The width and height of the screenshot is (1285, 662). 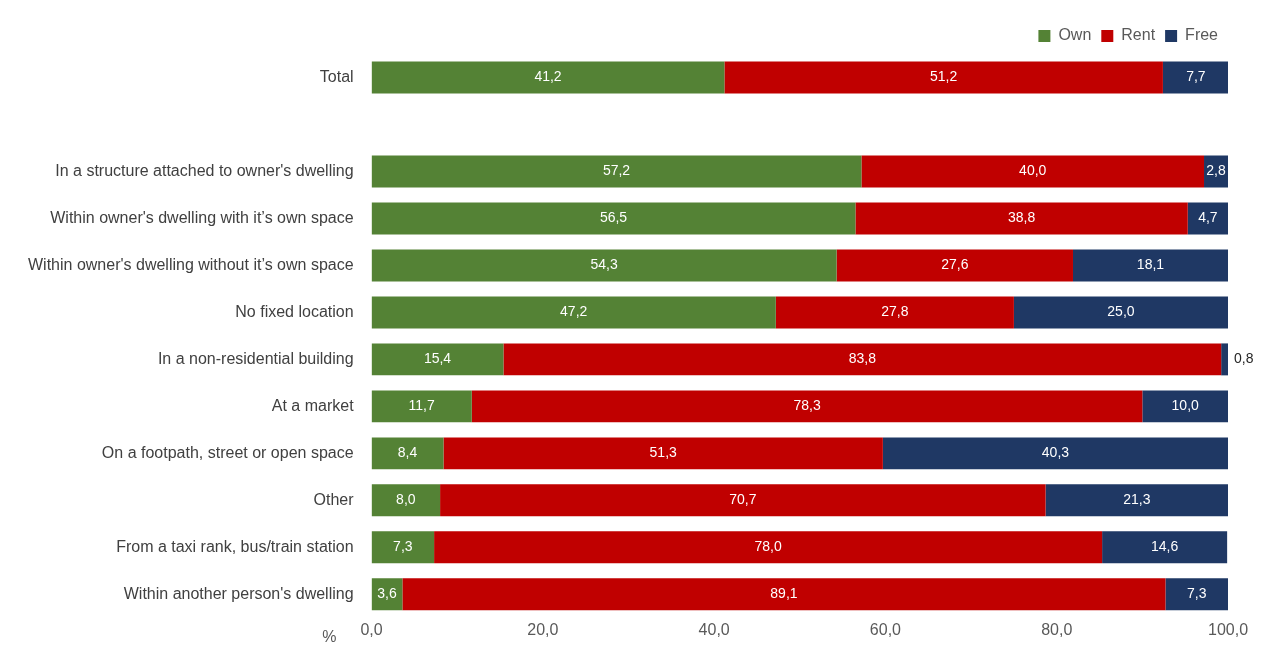 I want to click on y-tick-label: No fixed location, so click(x=294, y=311).